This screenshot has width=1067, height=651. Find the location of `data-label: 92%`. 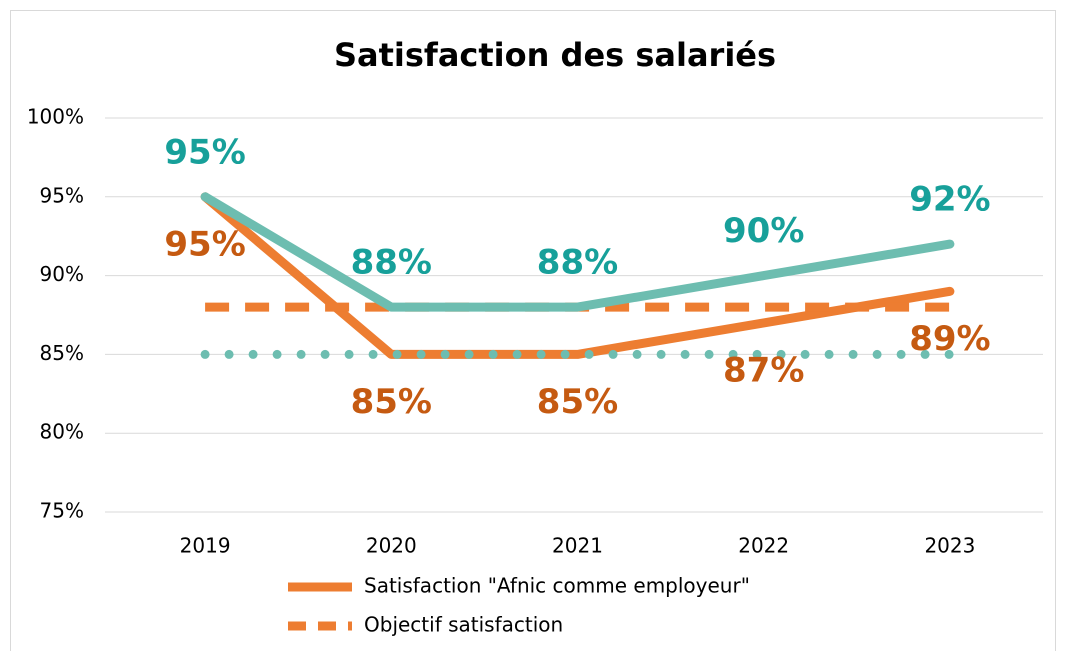

data-label: 92% is located at coordinates (949, 200).